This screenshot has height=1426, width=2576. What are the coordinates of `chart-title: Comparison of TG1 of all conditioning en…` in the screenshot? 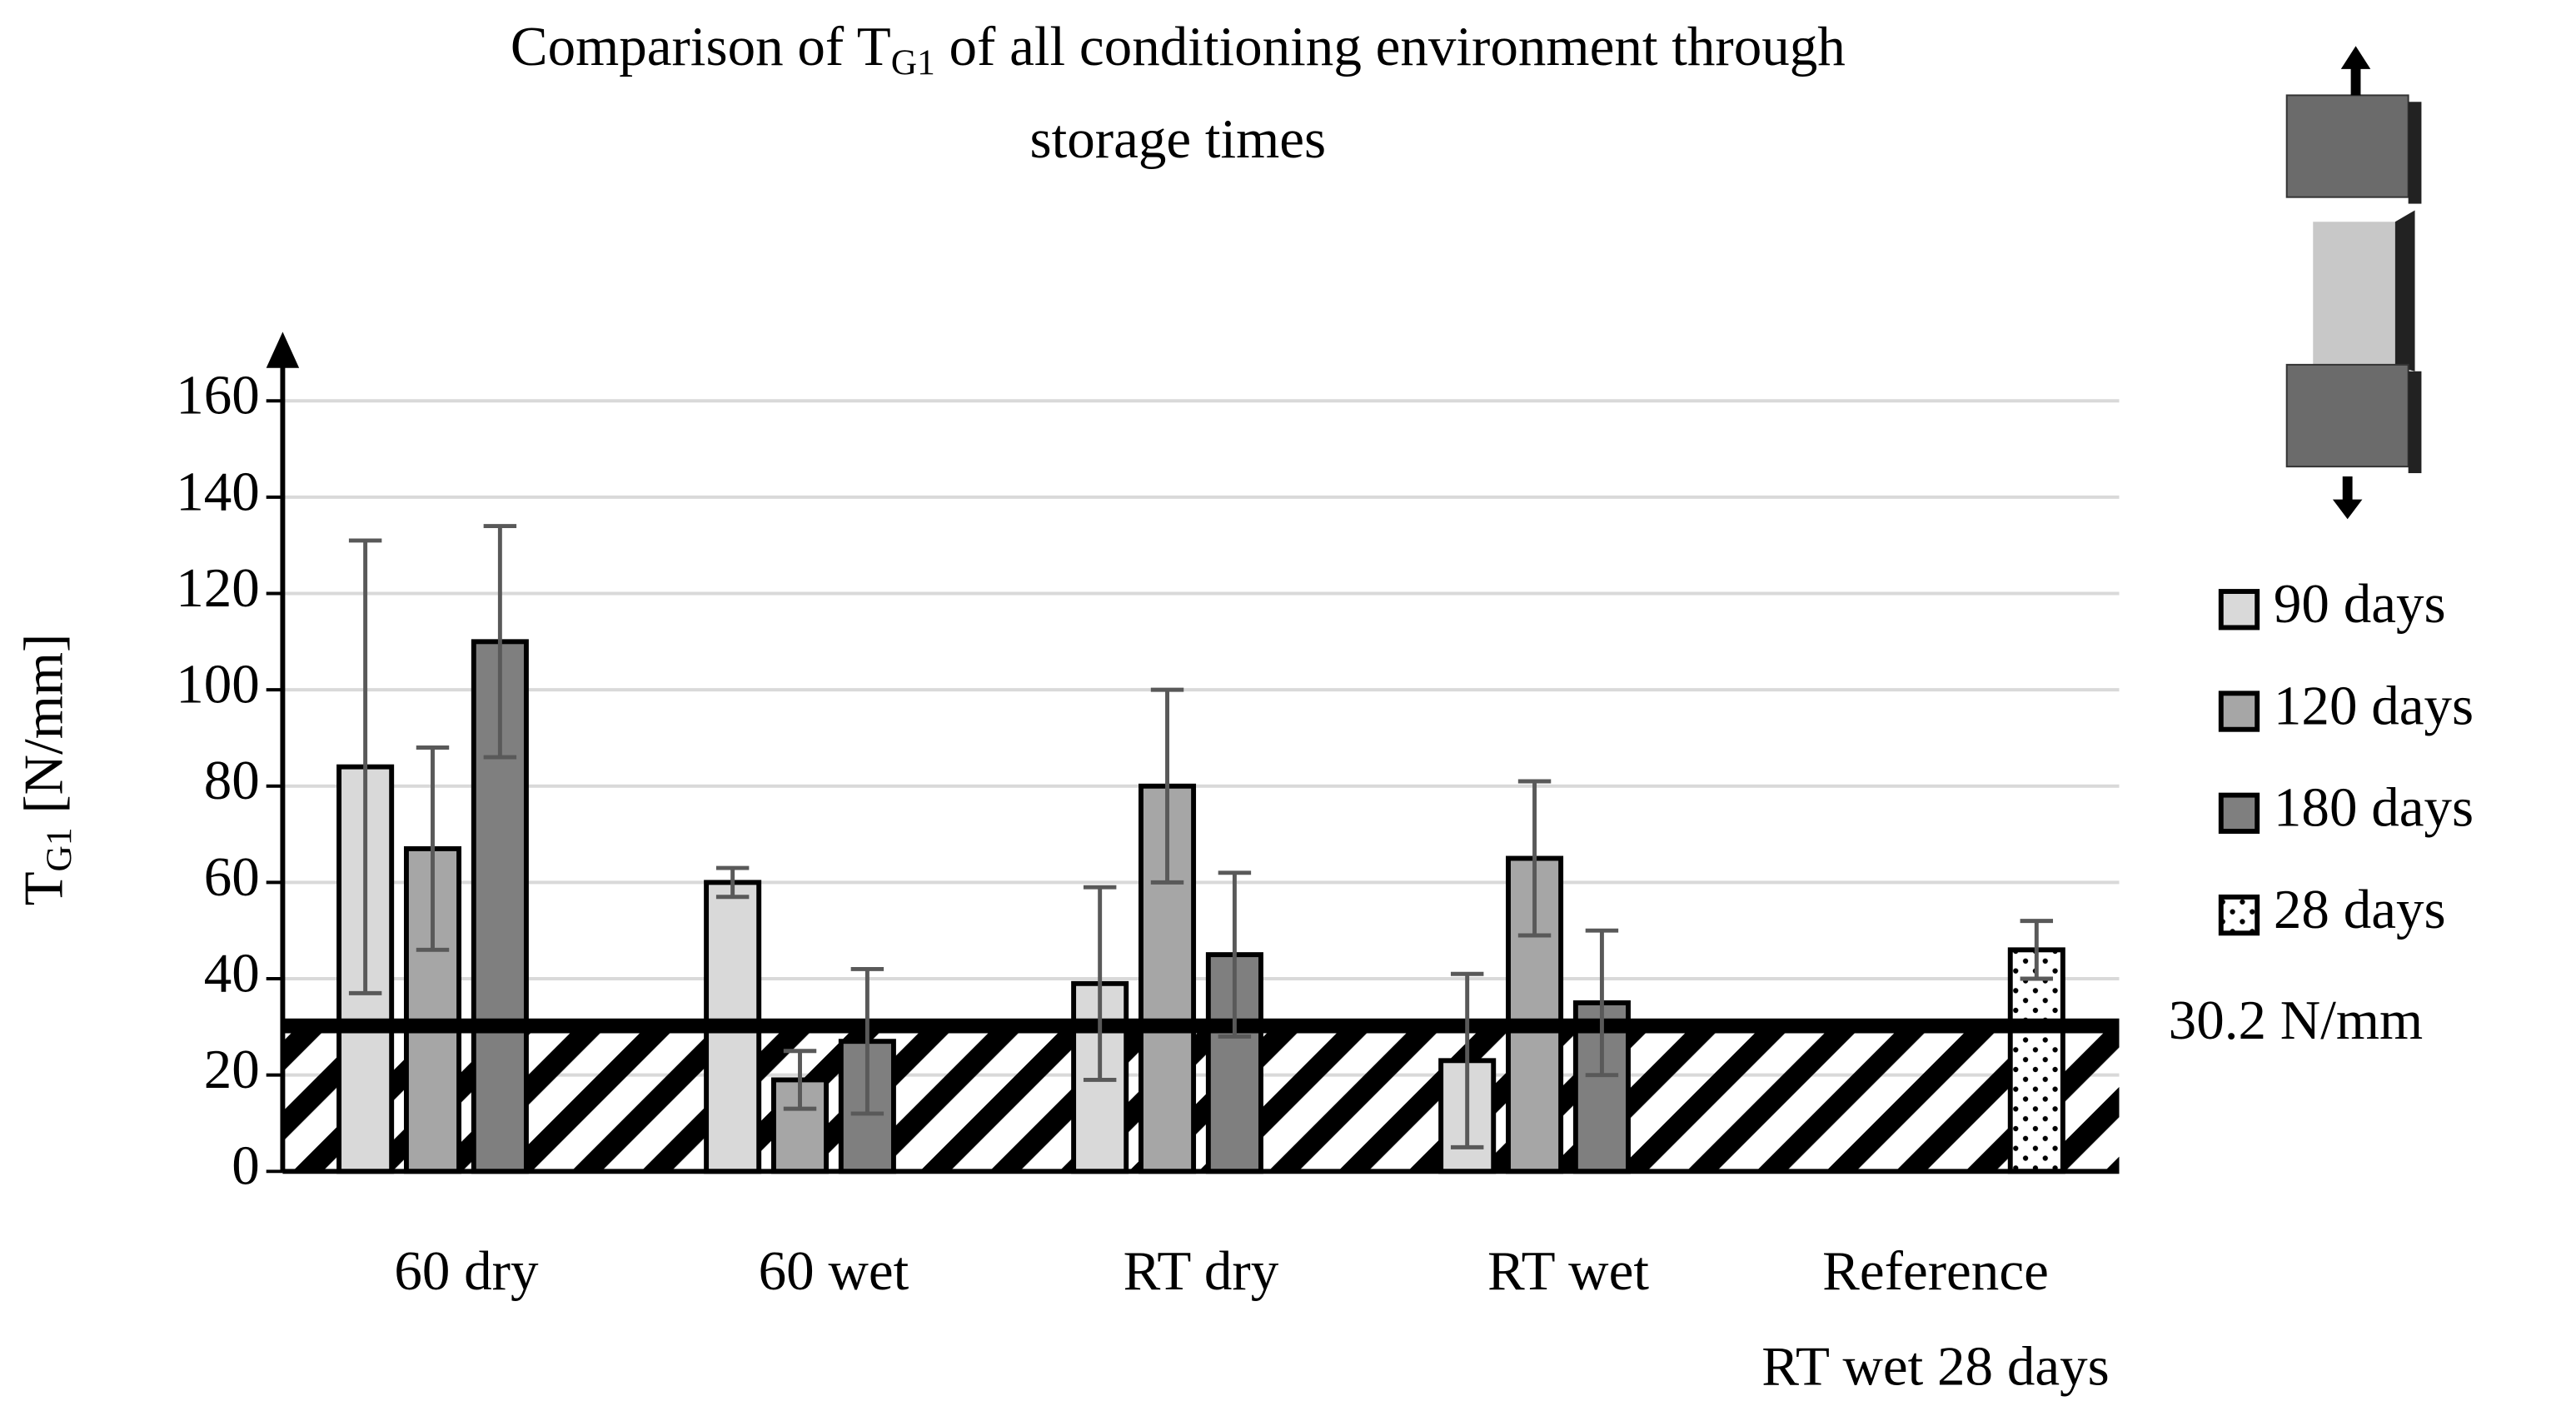 It's located at (1178, 49).